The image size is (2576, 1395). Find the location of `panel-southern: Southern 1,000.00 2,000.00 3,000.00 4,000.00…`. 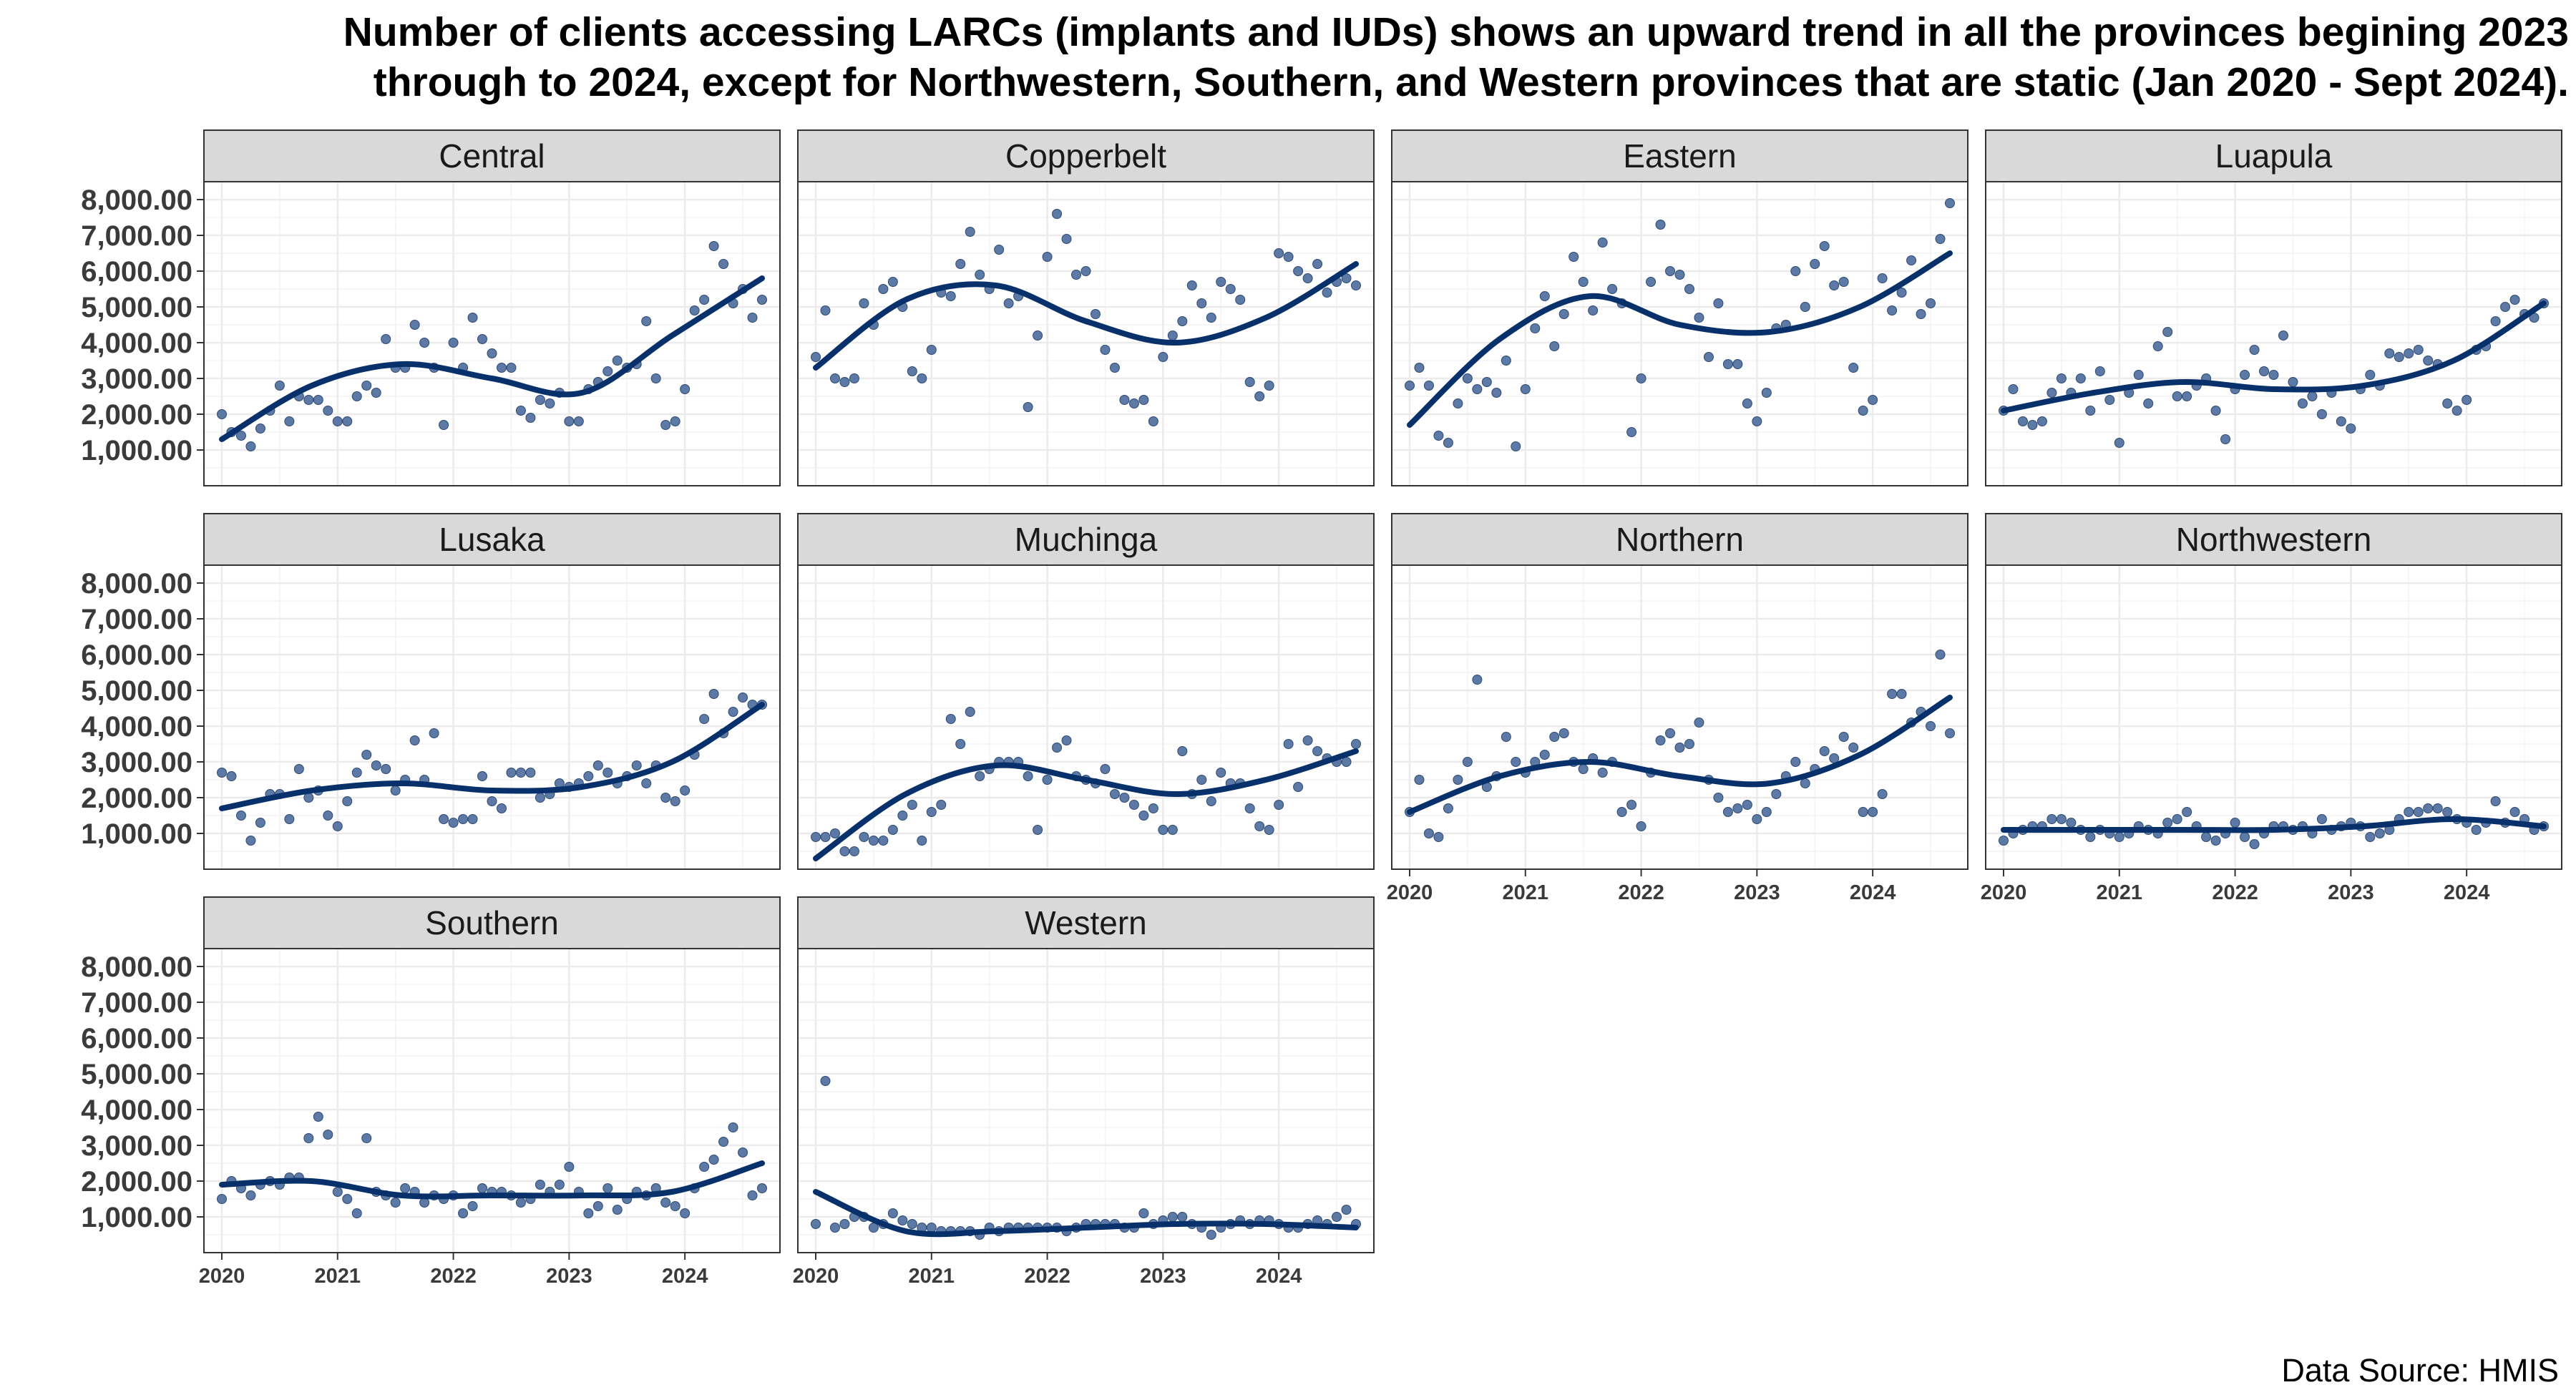

panel-southern: Southern 1,000.00 2,000.00 3,000.00 4,000.00… is located at coordinates (431, 1092).